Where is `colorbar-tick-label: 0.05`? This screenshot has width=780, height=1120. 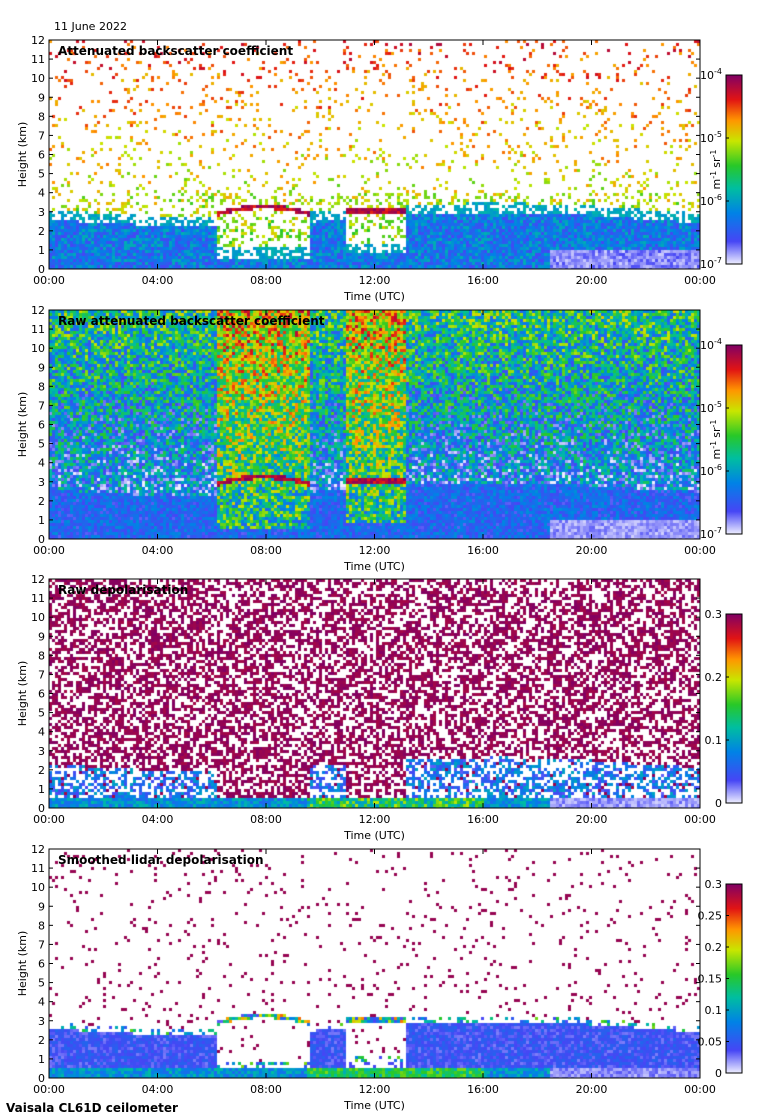 colorbar-tick-label: 0.05 is located at coordinates (710, 1042).